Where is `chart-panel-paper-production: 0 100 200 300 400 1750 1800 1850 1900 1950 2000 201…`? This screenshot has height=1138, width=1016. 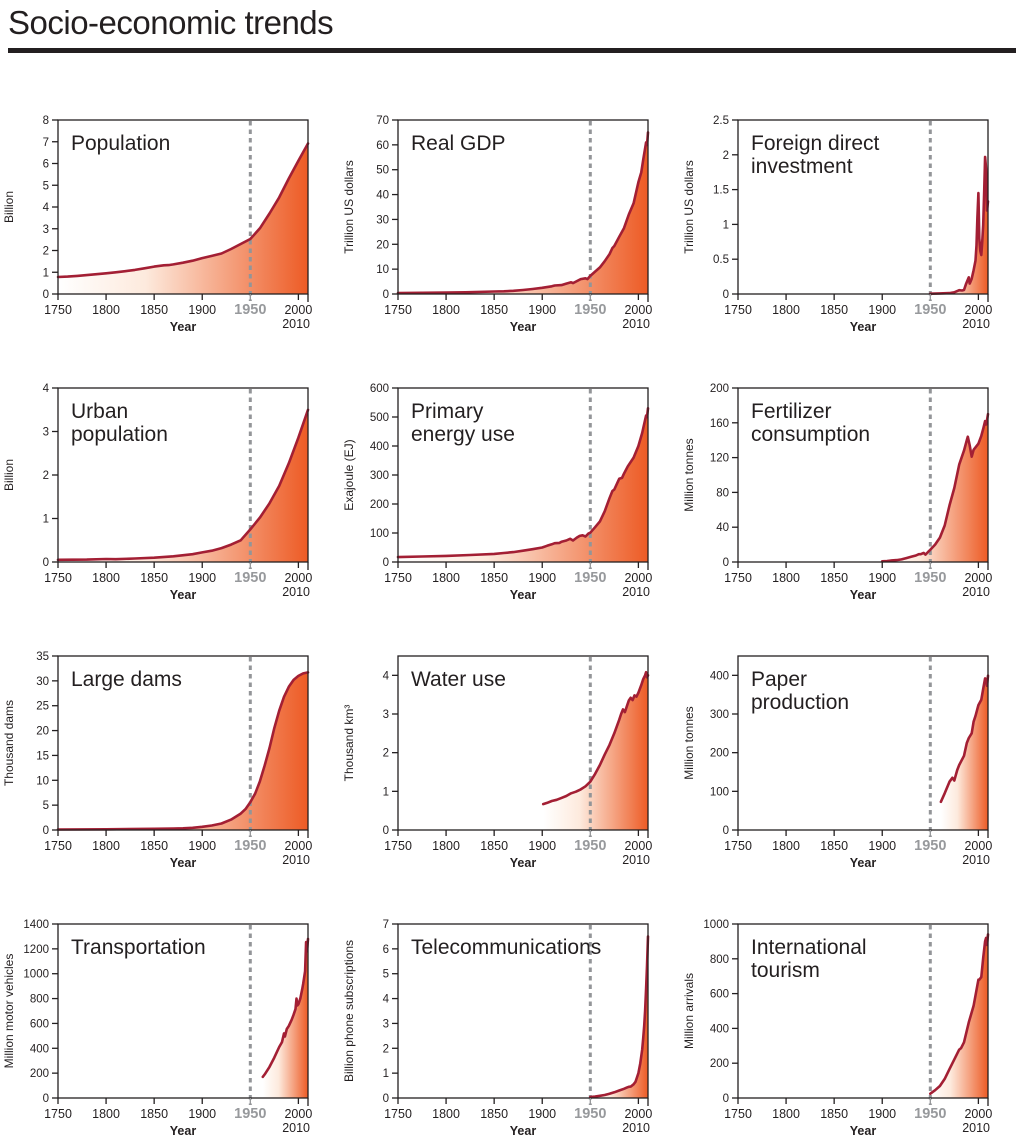
chart-panel-paper-production: 0 100 200 300 400 1750 1800 1850 1900 1950 2000 201… is located at coordinates (848, 757).